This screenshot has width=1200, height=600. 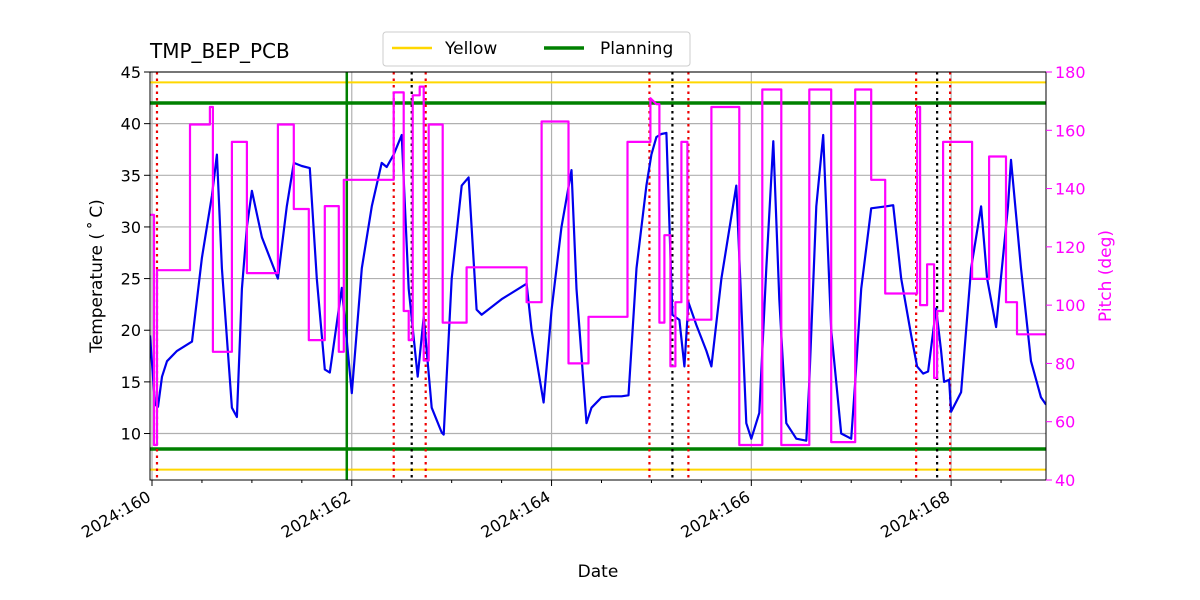 What do you see at coordinates (1066, 276) in the screenshot?
I see `y-axis-right: 40 60 80 100 120 140 160 180` at bounding box center [1066, 276].